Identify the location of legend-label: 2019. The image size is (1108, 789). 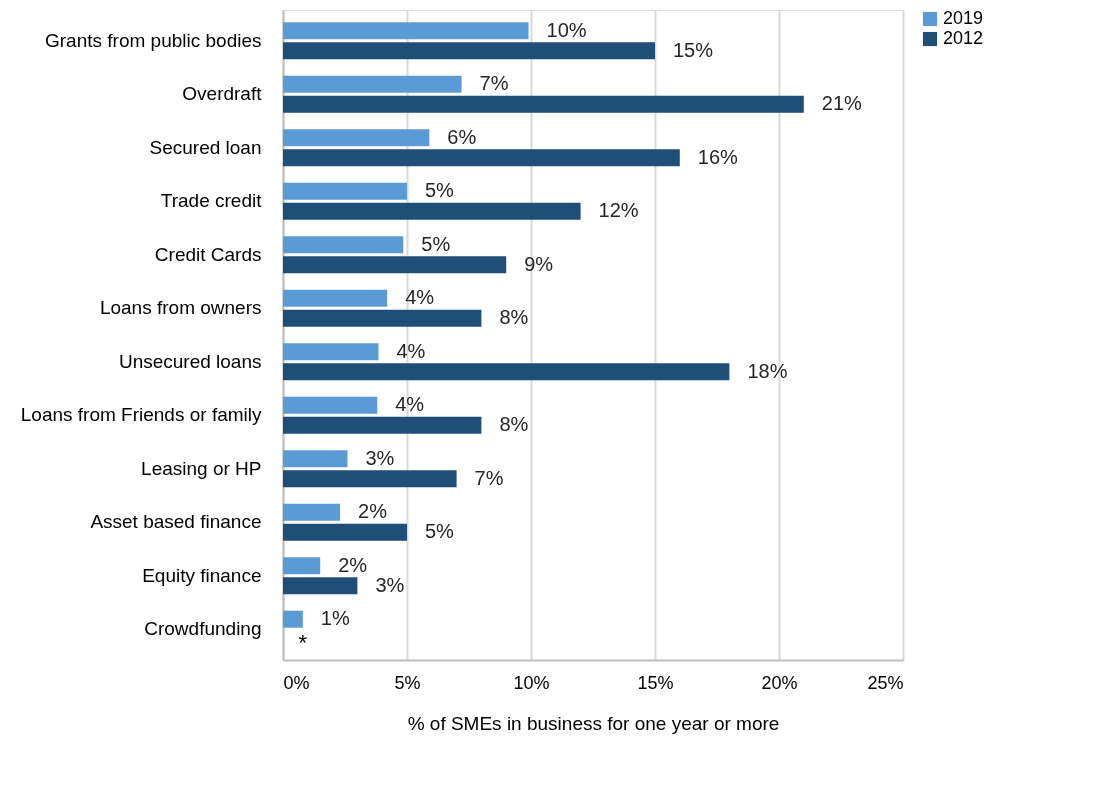
(963, 18).